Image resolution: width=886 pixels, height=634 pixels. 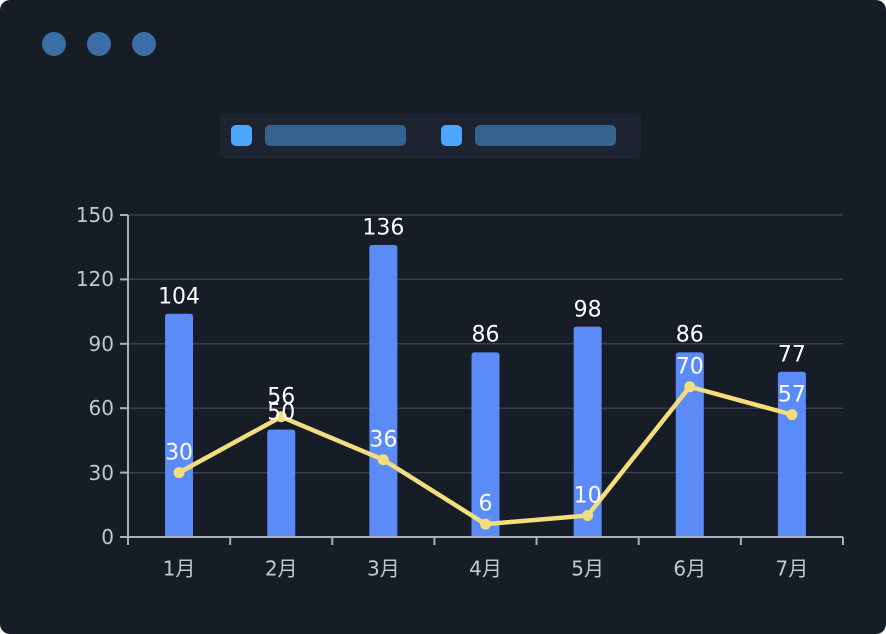 What do you see at coordinates (383, 228) in the screenshot?
I see `bar-value-label: 136` at bounding box center [383, 228].